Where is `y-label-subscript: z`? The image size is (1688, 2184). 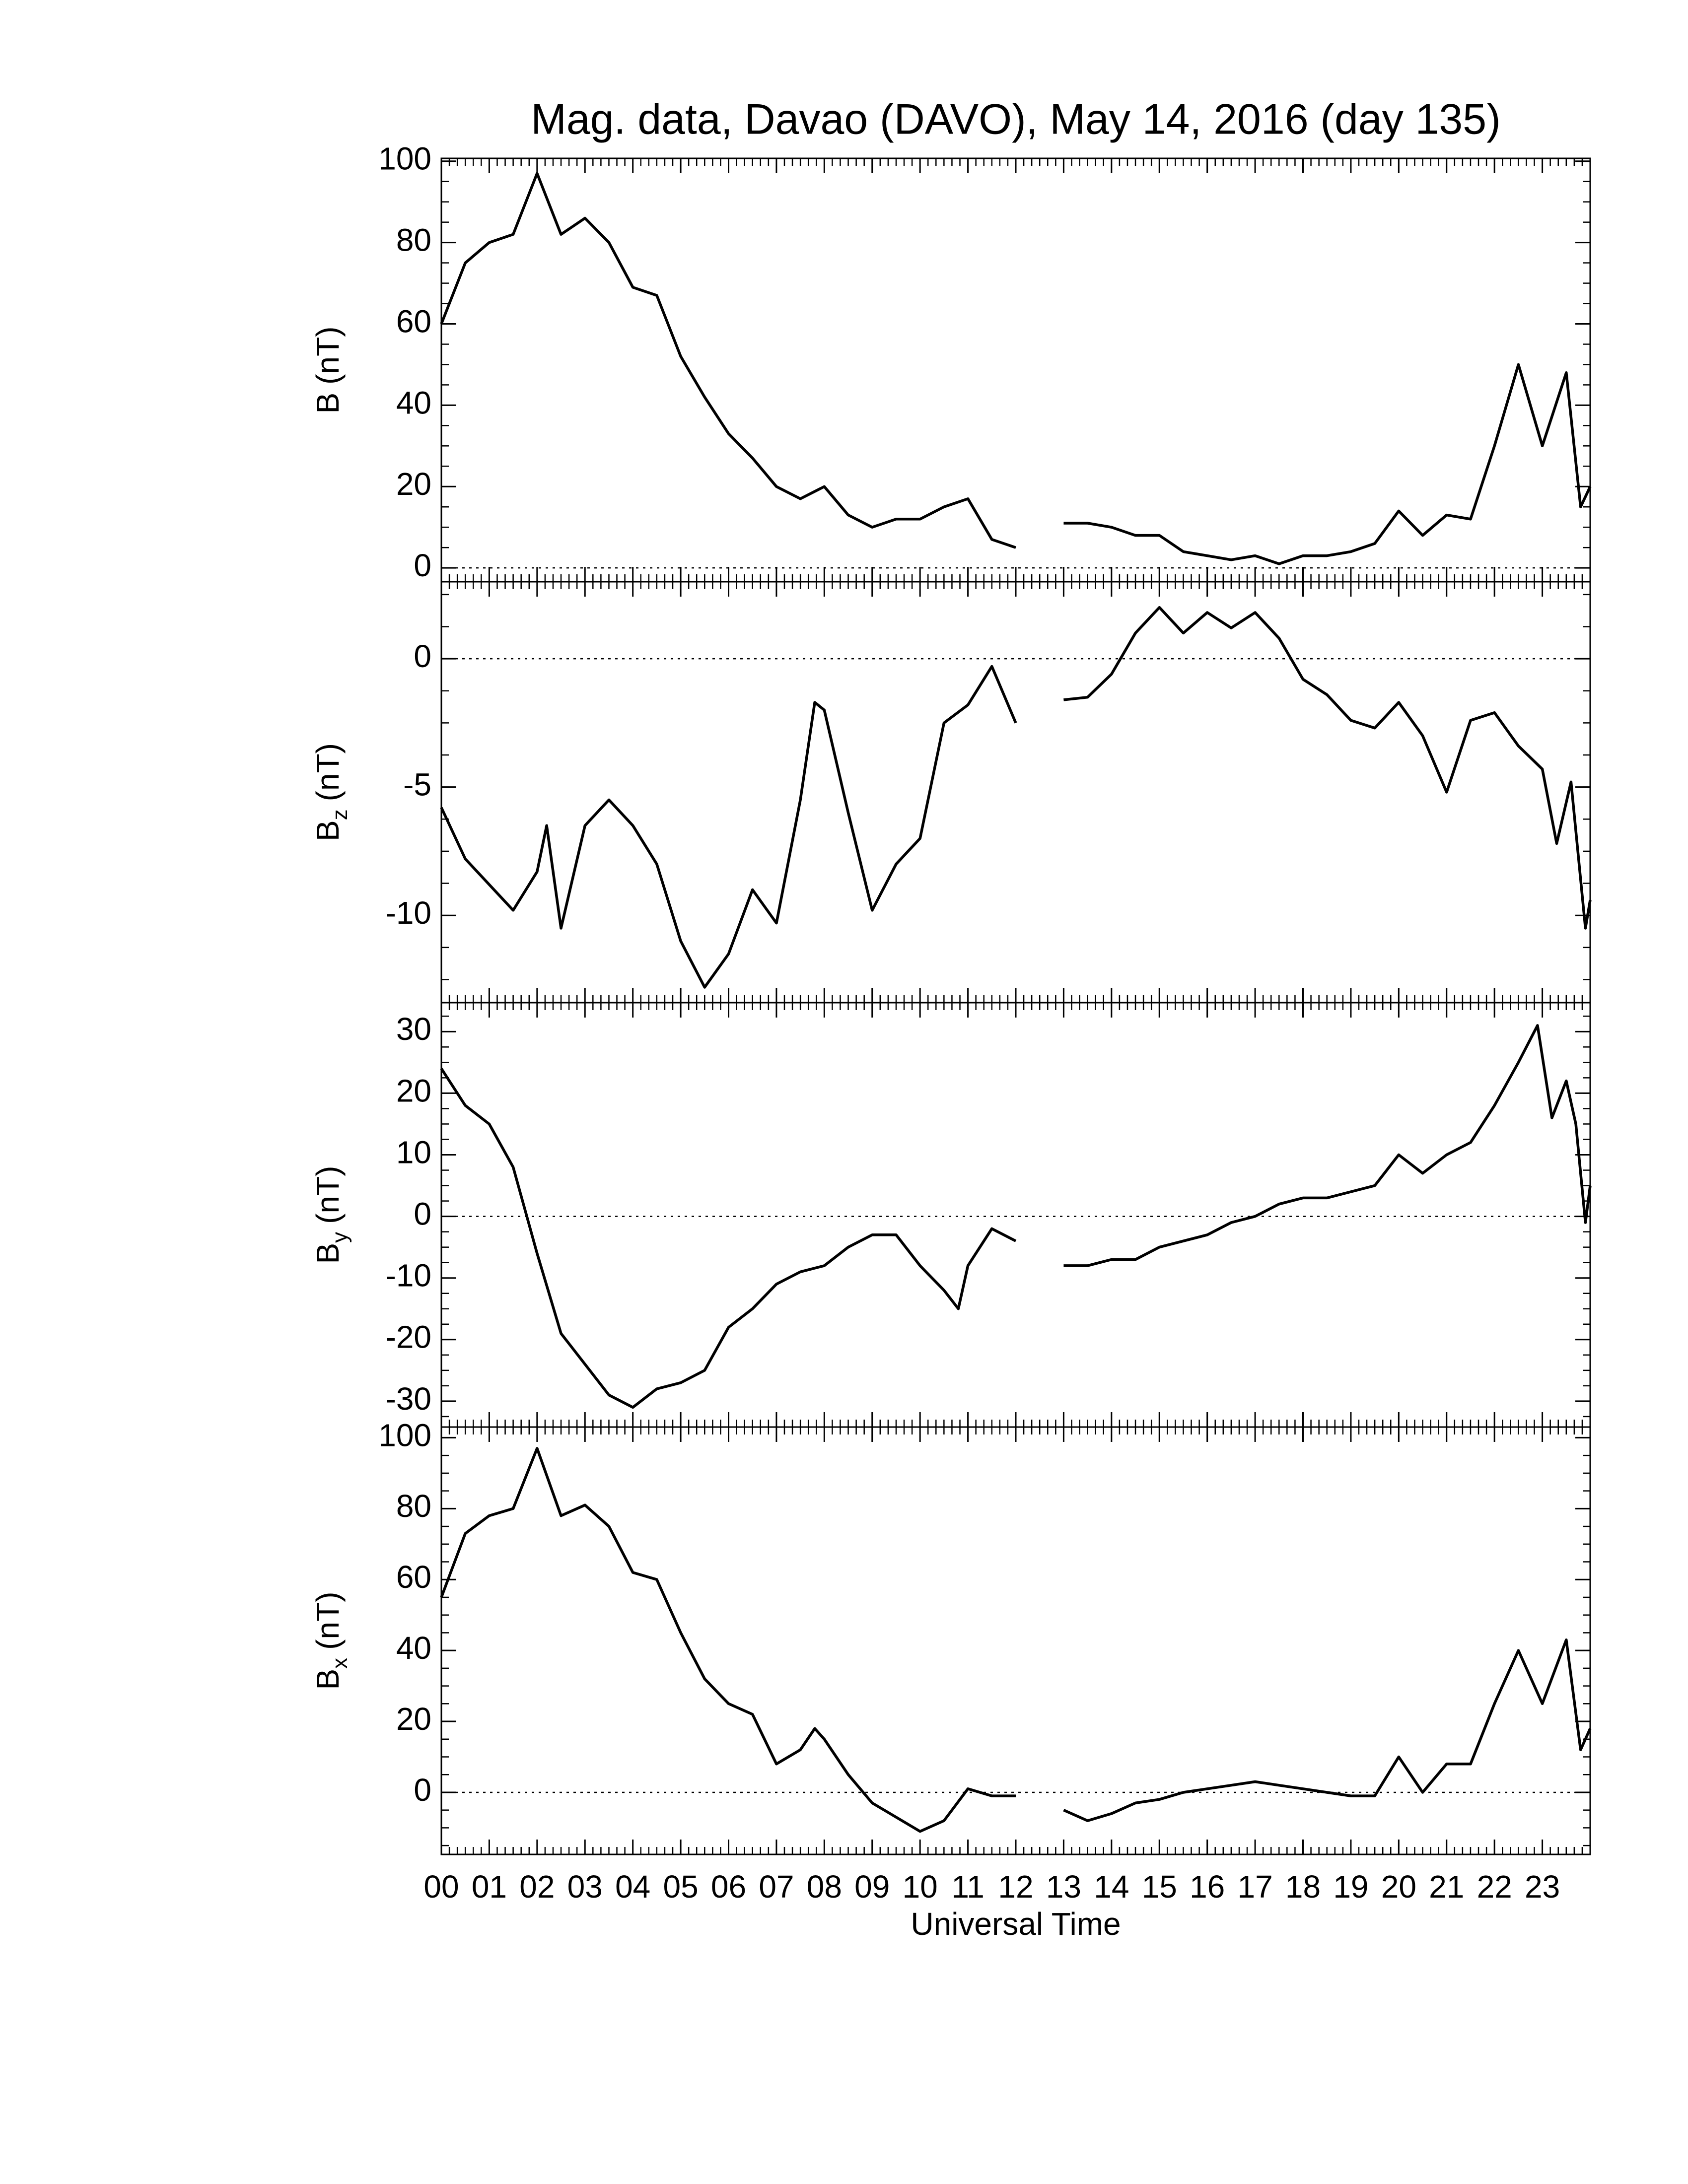 y-label-subscript: z is located at coordinates (340, 814).